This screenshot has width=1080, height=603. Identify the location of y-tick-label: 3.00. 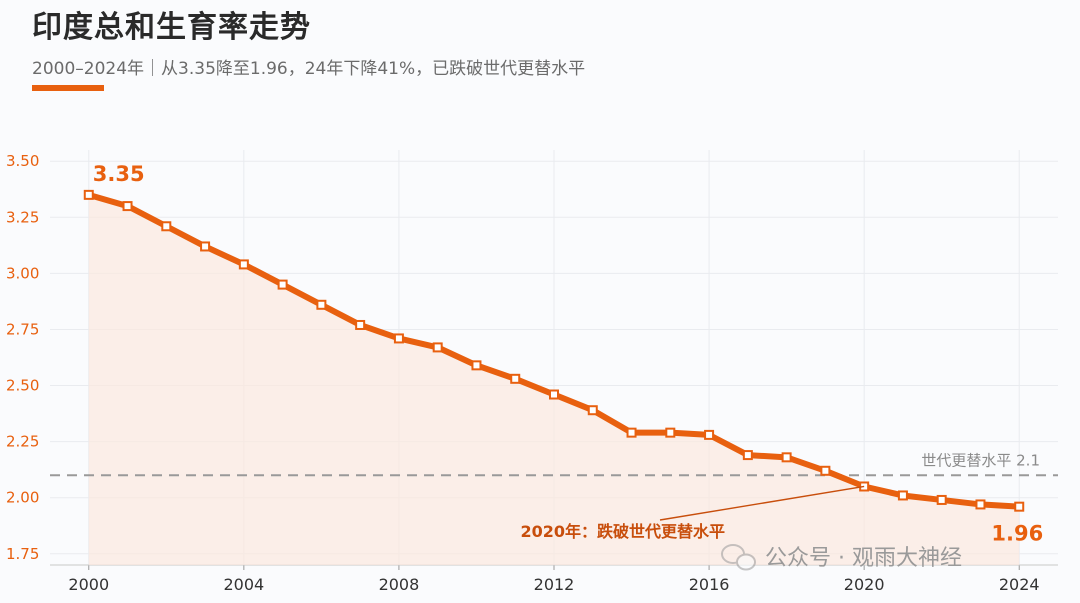
(22, 273).